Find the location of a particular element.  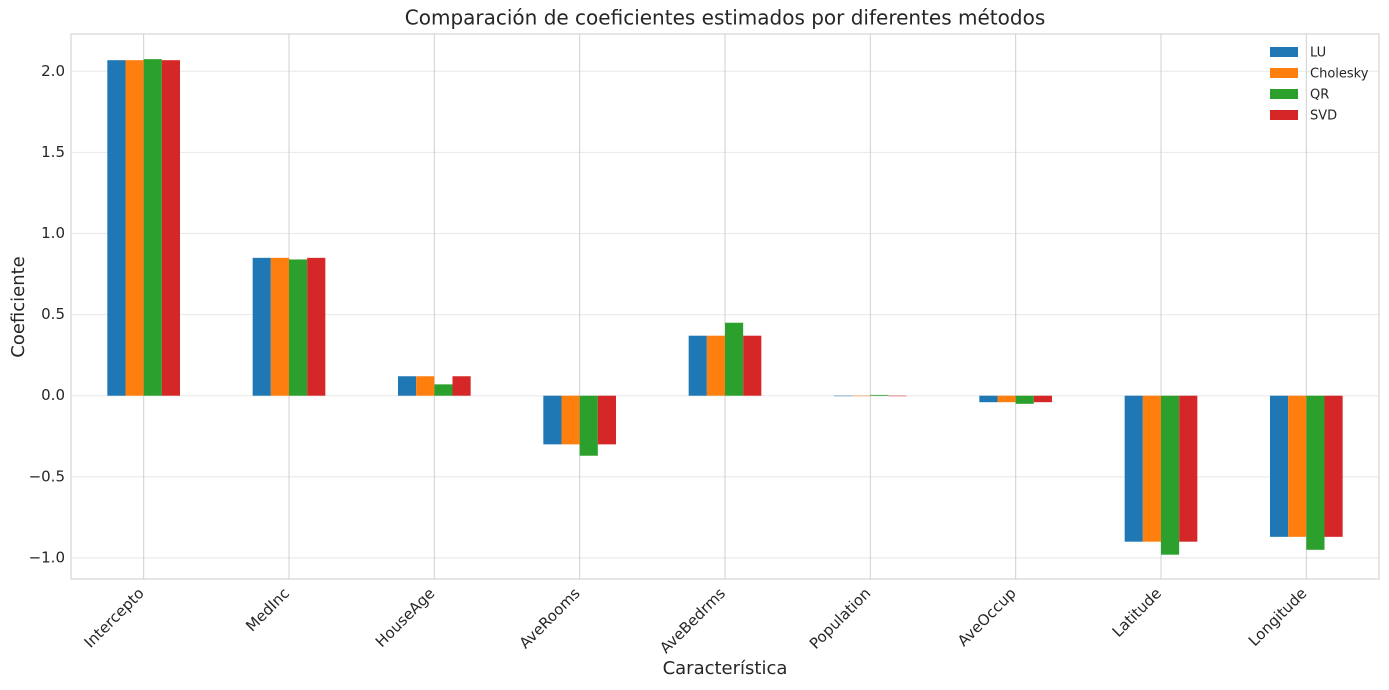

x-tick-label: Population is located at coordinates (840, 618).